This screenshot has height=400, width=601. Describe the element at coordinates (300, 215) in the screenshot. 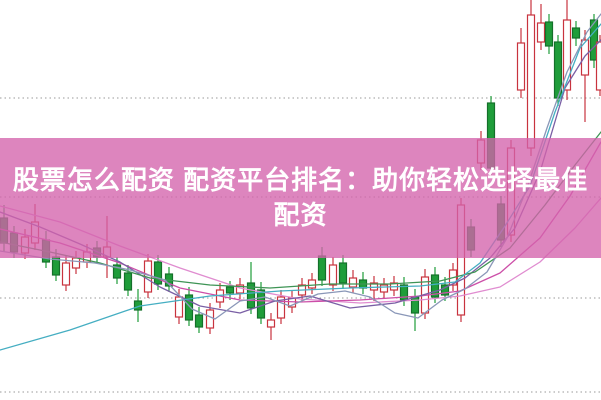

I see `headline-line-2: 配资` at that location.